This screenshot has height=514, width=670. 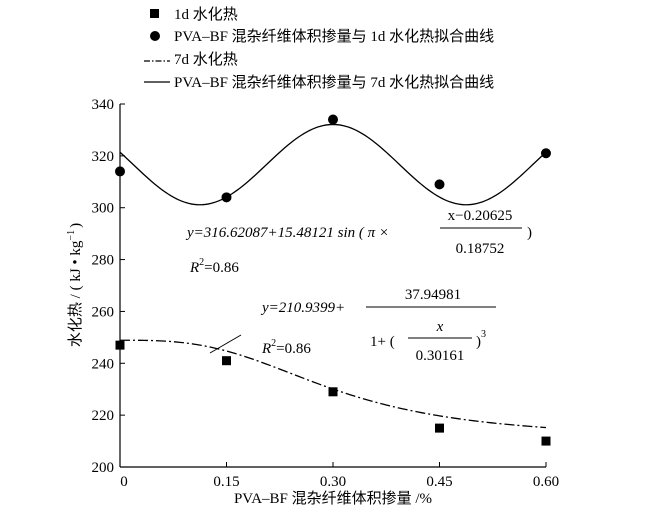 I want to click on logistic-leader-line, so click(x=225, y=344).